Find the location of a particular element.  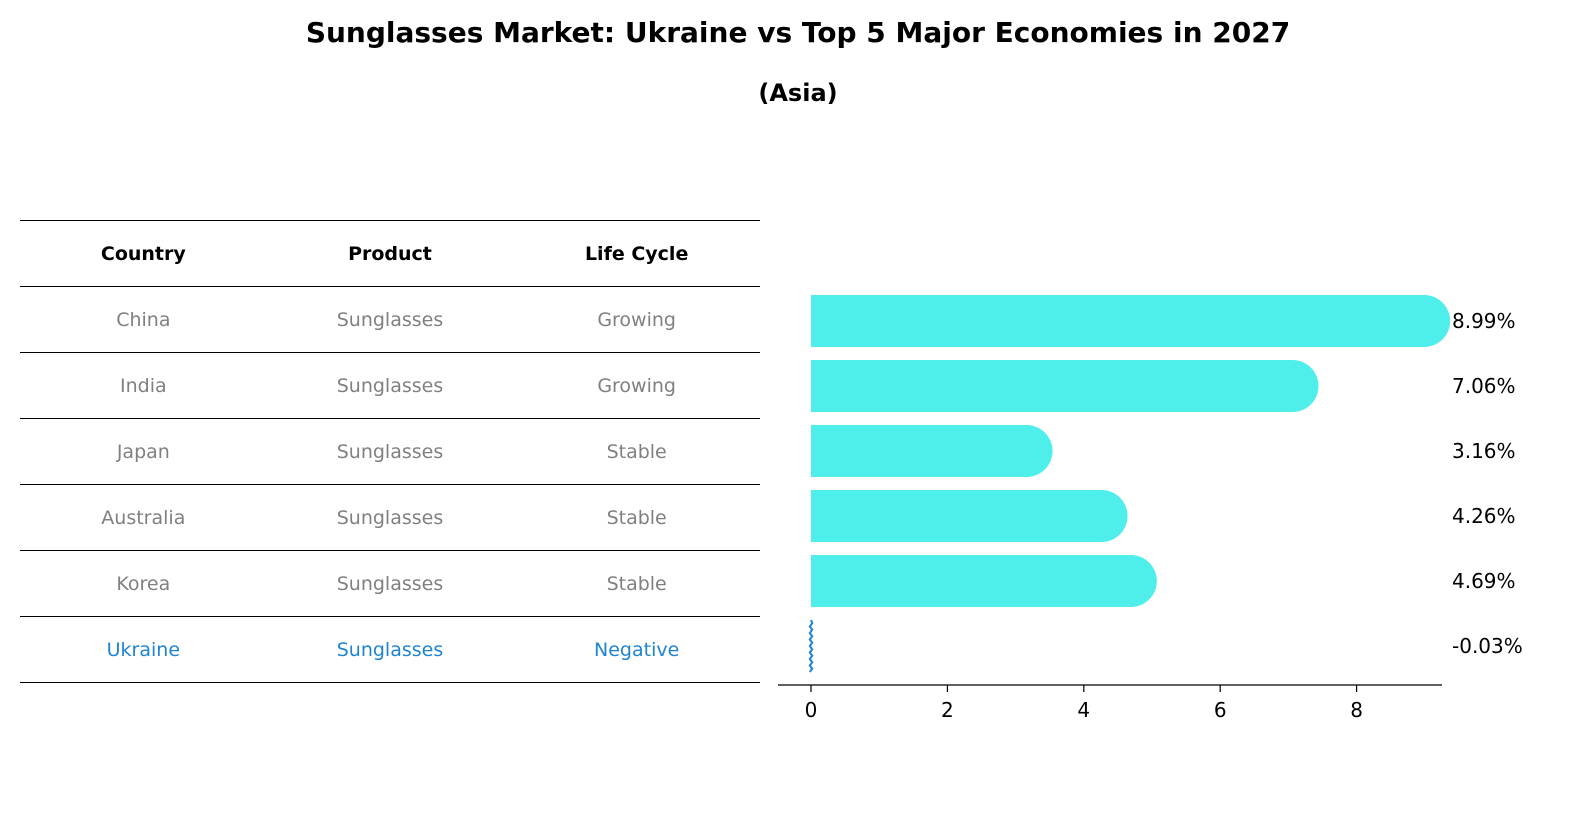

x-tick-label-0: 0 is located at coordinates (811, 710).